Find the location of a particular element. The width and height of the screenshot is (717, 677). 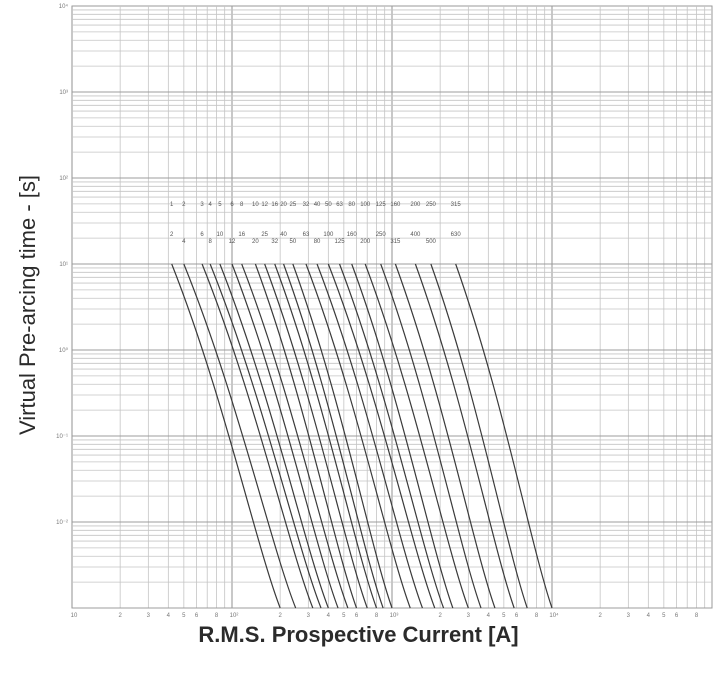

curve-label-bottom: 125 is located at coordinates (340, 242).